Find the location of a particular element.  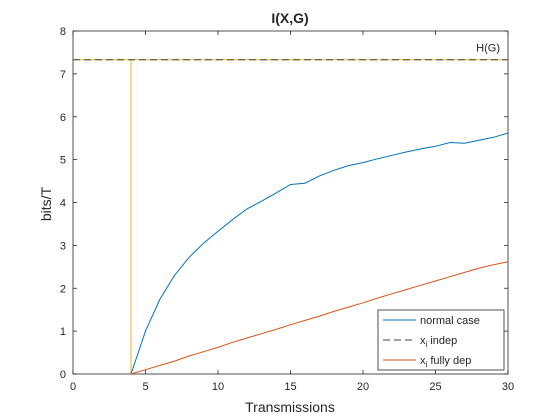

legend-label-1: xi indep is located at coordinates (438, 342).